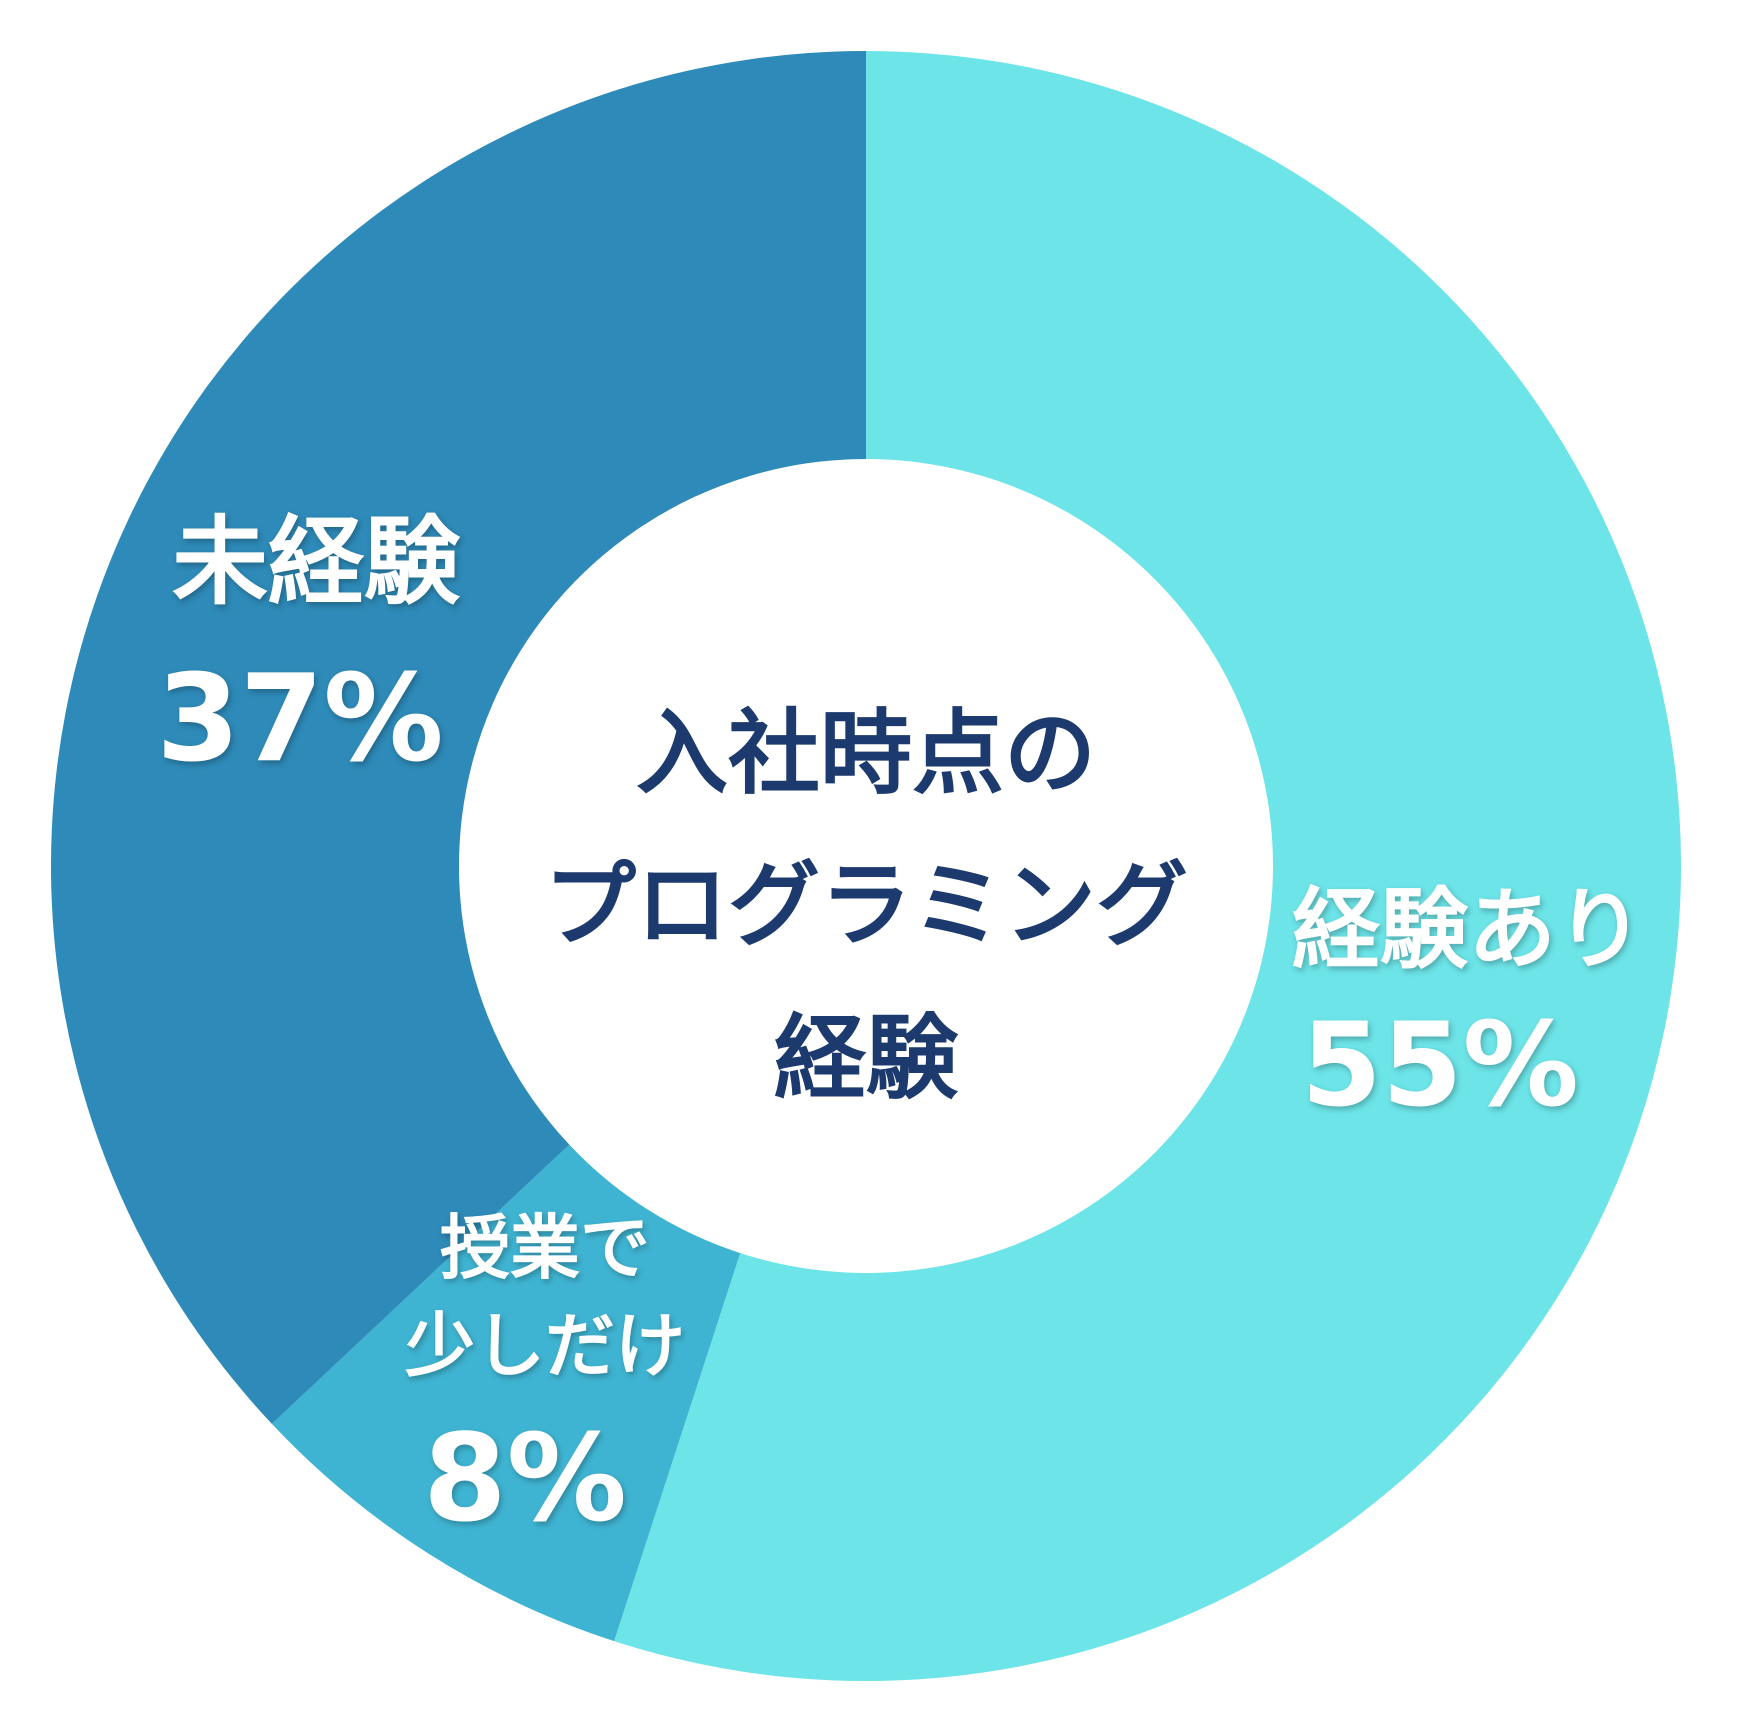 The image size is (1761, 1713). Describe the element at coordinates (866, 753) in the screenshot. I see `chart-title-line-1: 入社時点の` at that location.